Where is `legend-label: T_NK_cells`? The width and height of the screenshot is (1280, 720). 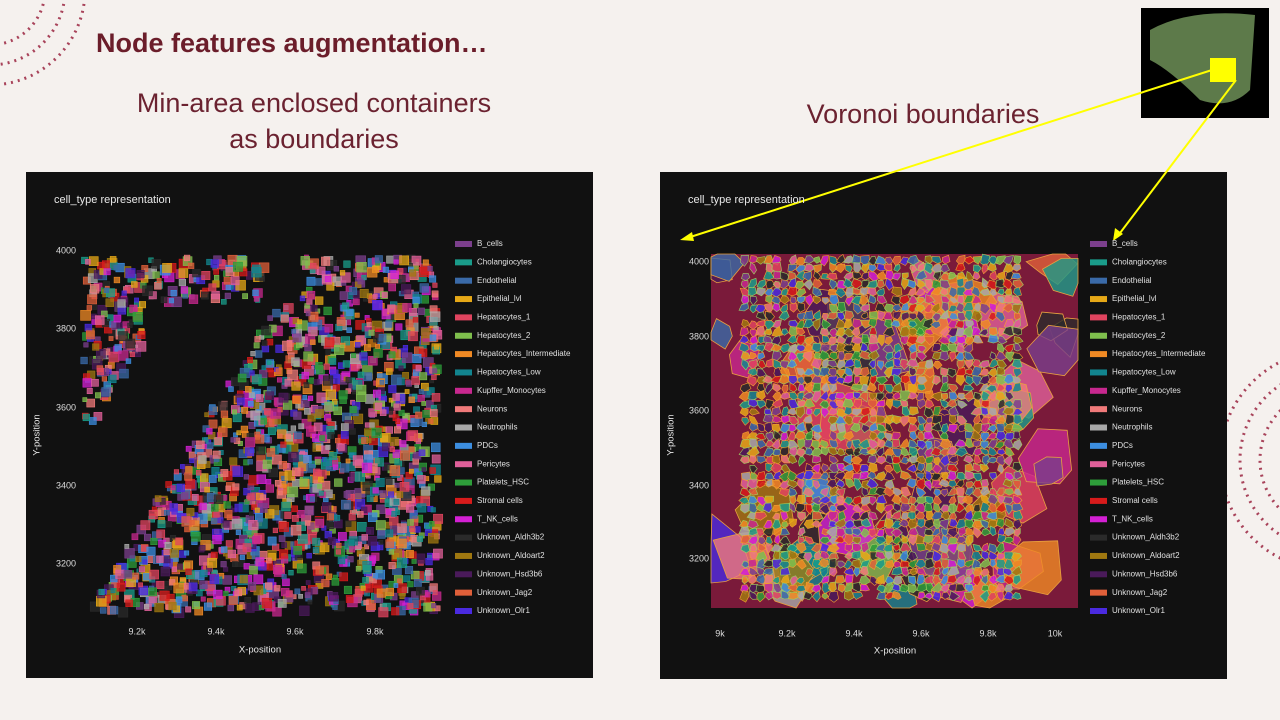
legend-label: T_NK_cells is located at coordinates (497, 518).